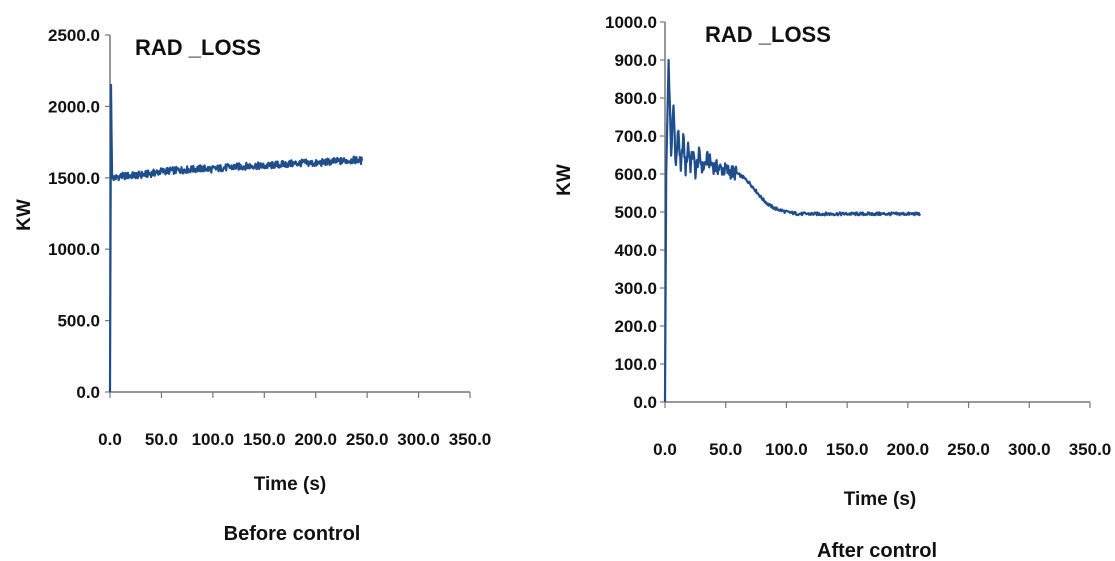 This screenshot has width=1115, height=561. Describe the element at coordinates (74, 35) in the screenshot. I see `y-tick-label: 2500.0` at that location.